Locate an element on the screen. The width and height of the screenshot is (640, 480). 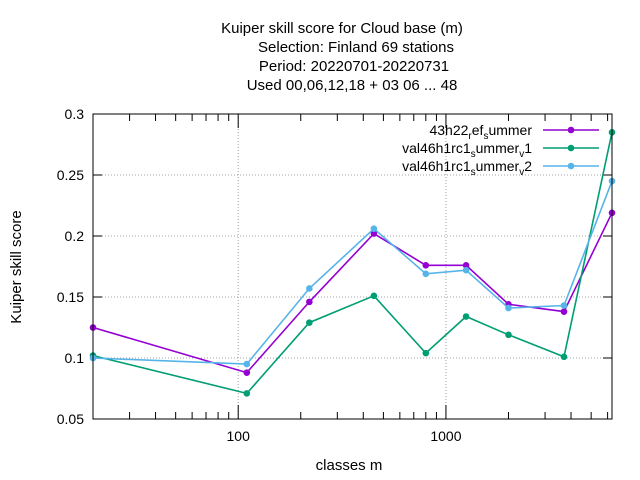
legend-label-part: ef is located at coordinates (478, 130).